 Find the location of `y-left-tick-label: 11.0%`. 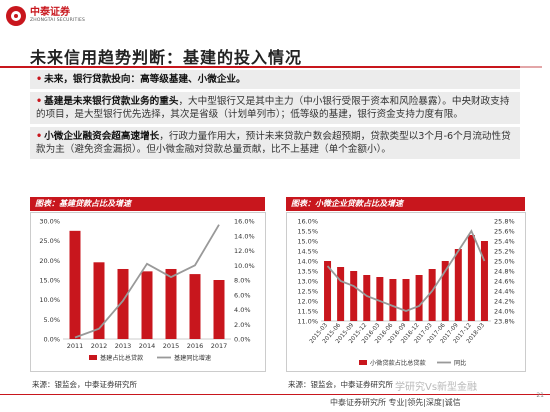

y-left-tick-label: 11.0% is located at coordinates (307, 322).